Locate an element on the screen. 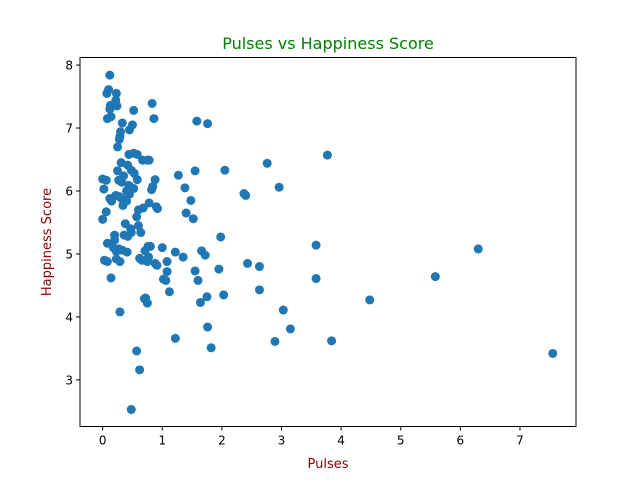 This screenshot has height=480, width=640. x-tick-label: 0 is located at coordinates (103, 441).